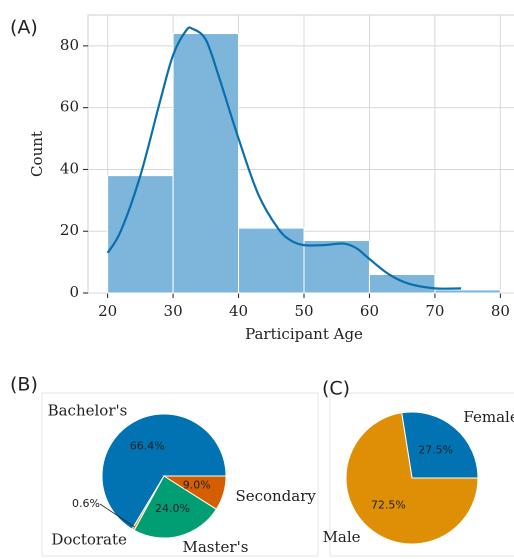 The width and height of the screenshot is (514, 559). I want to click on x-tick-label: 40, so click(238, 311).